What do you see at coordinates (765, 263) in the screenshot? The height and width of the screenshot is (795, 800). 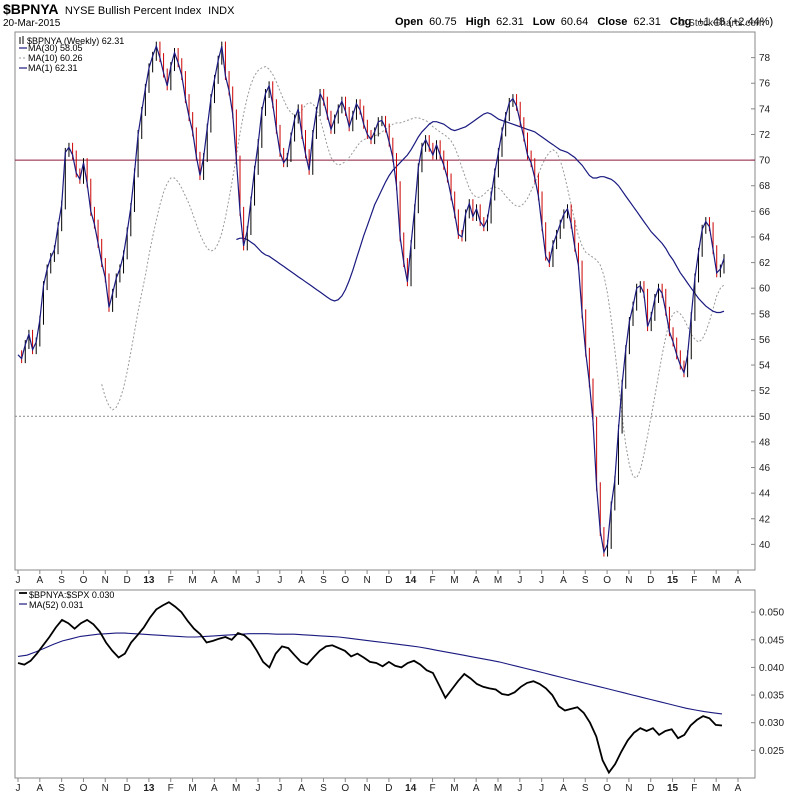 I see `y-tick-label: 62` at bounding box center [765, 263].